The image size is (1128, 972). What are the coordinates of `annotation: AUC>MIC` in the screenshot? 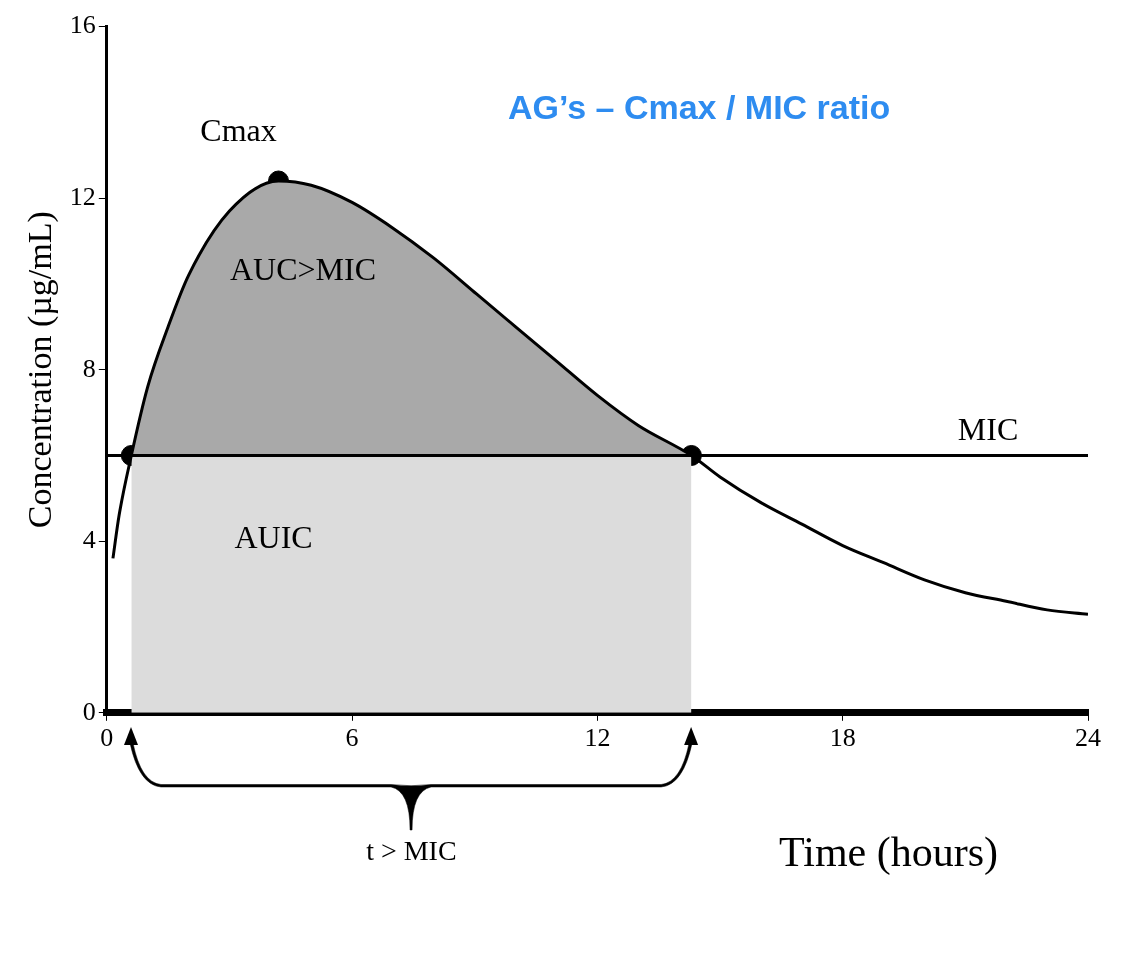 It's located at (303, 269).